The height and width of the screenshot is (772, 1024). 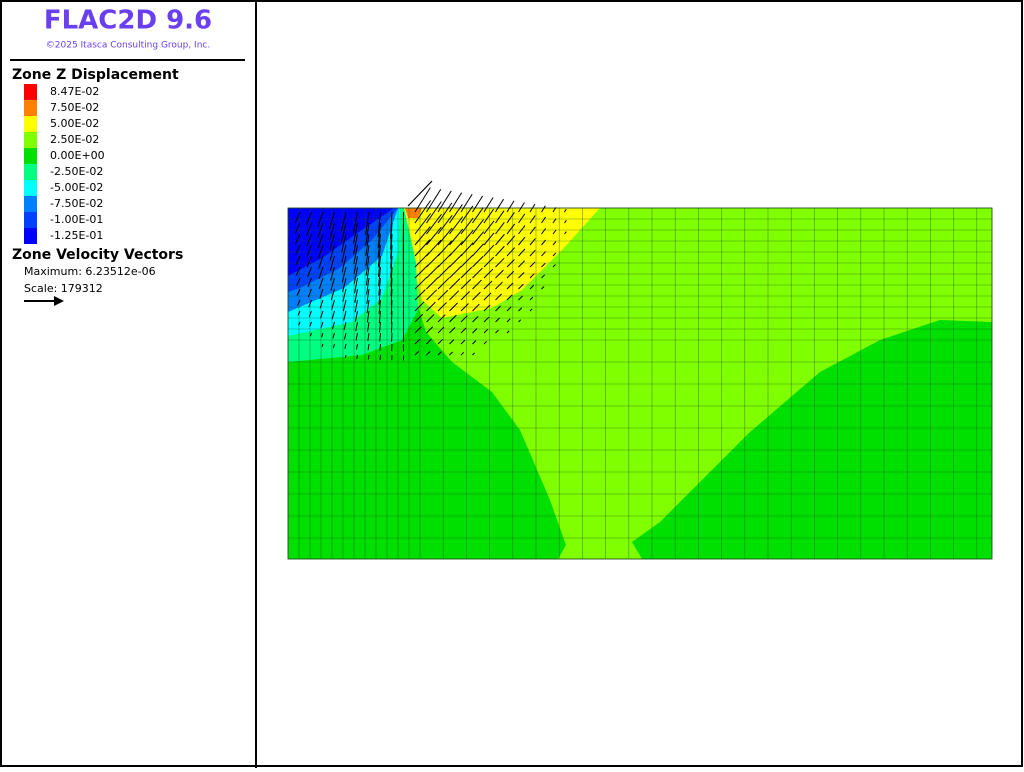 What do you see at coordinates (76, 235) in the screenshot?
I see `legend-label: -1.25E-01` at bounding box center [76, 235].